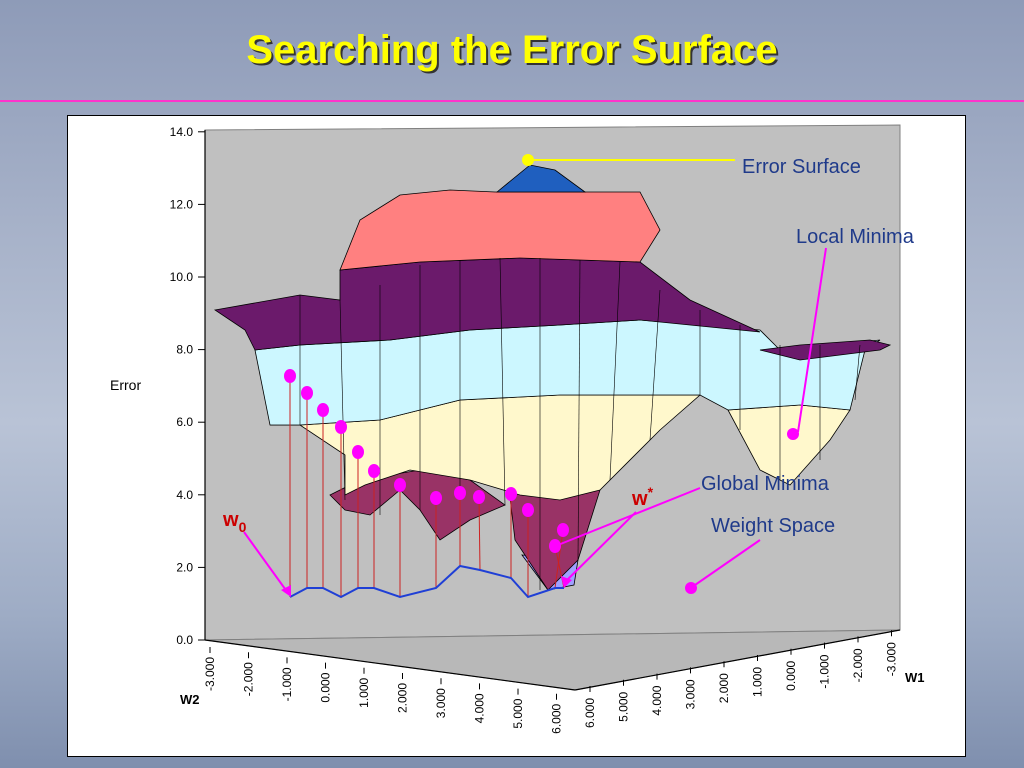  I want to click on w1-tick-label: 3.000, so click(691, 694).